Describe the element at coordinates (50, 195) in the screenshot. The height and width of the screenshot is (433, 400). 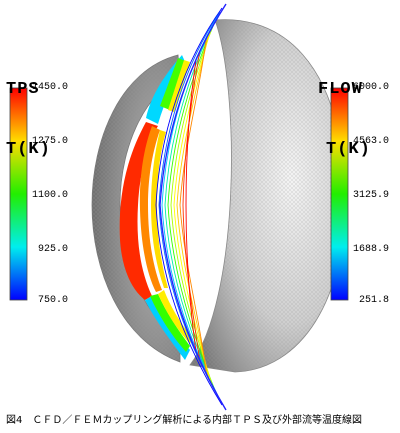
I see `tps-tick-label: 1100.0` at that location.